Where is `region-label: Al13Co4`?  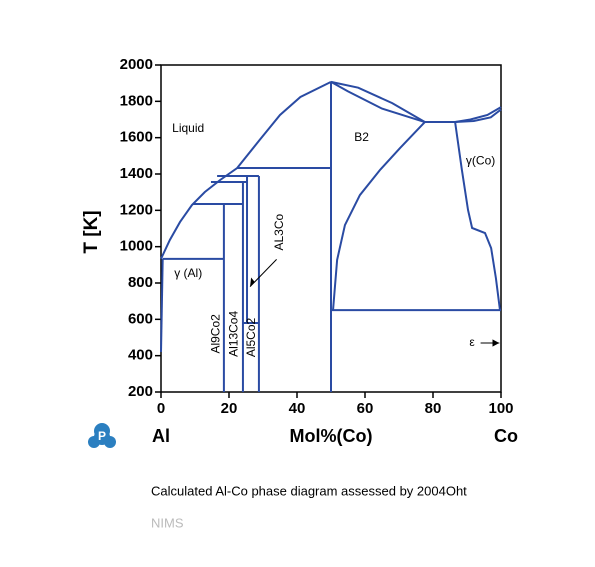
region-label: Al13Co4 is located at coordinates (233, 334).